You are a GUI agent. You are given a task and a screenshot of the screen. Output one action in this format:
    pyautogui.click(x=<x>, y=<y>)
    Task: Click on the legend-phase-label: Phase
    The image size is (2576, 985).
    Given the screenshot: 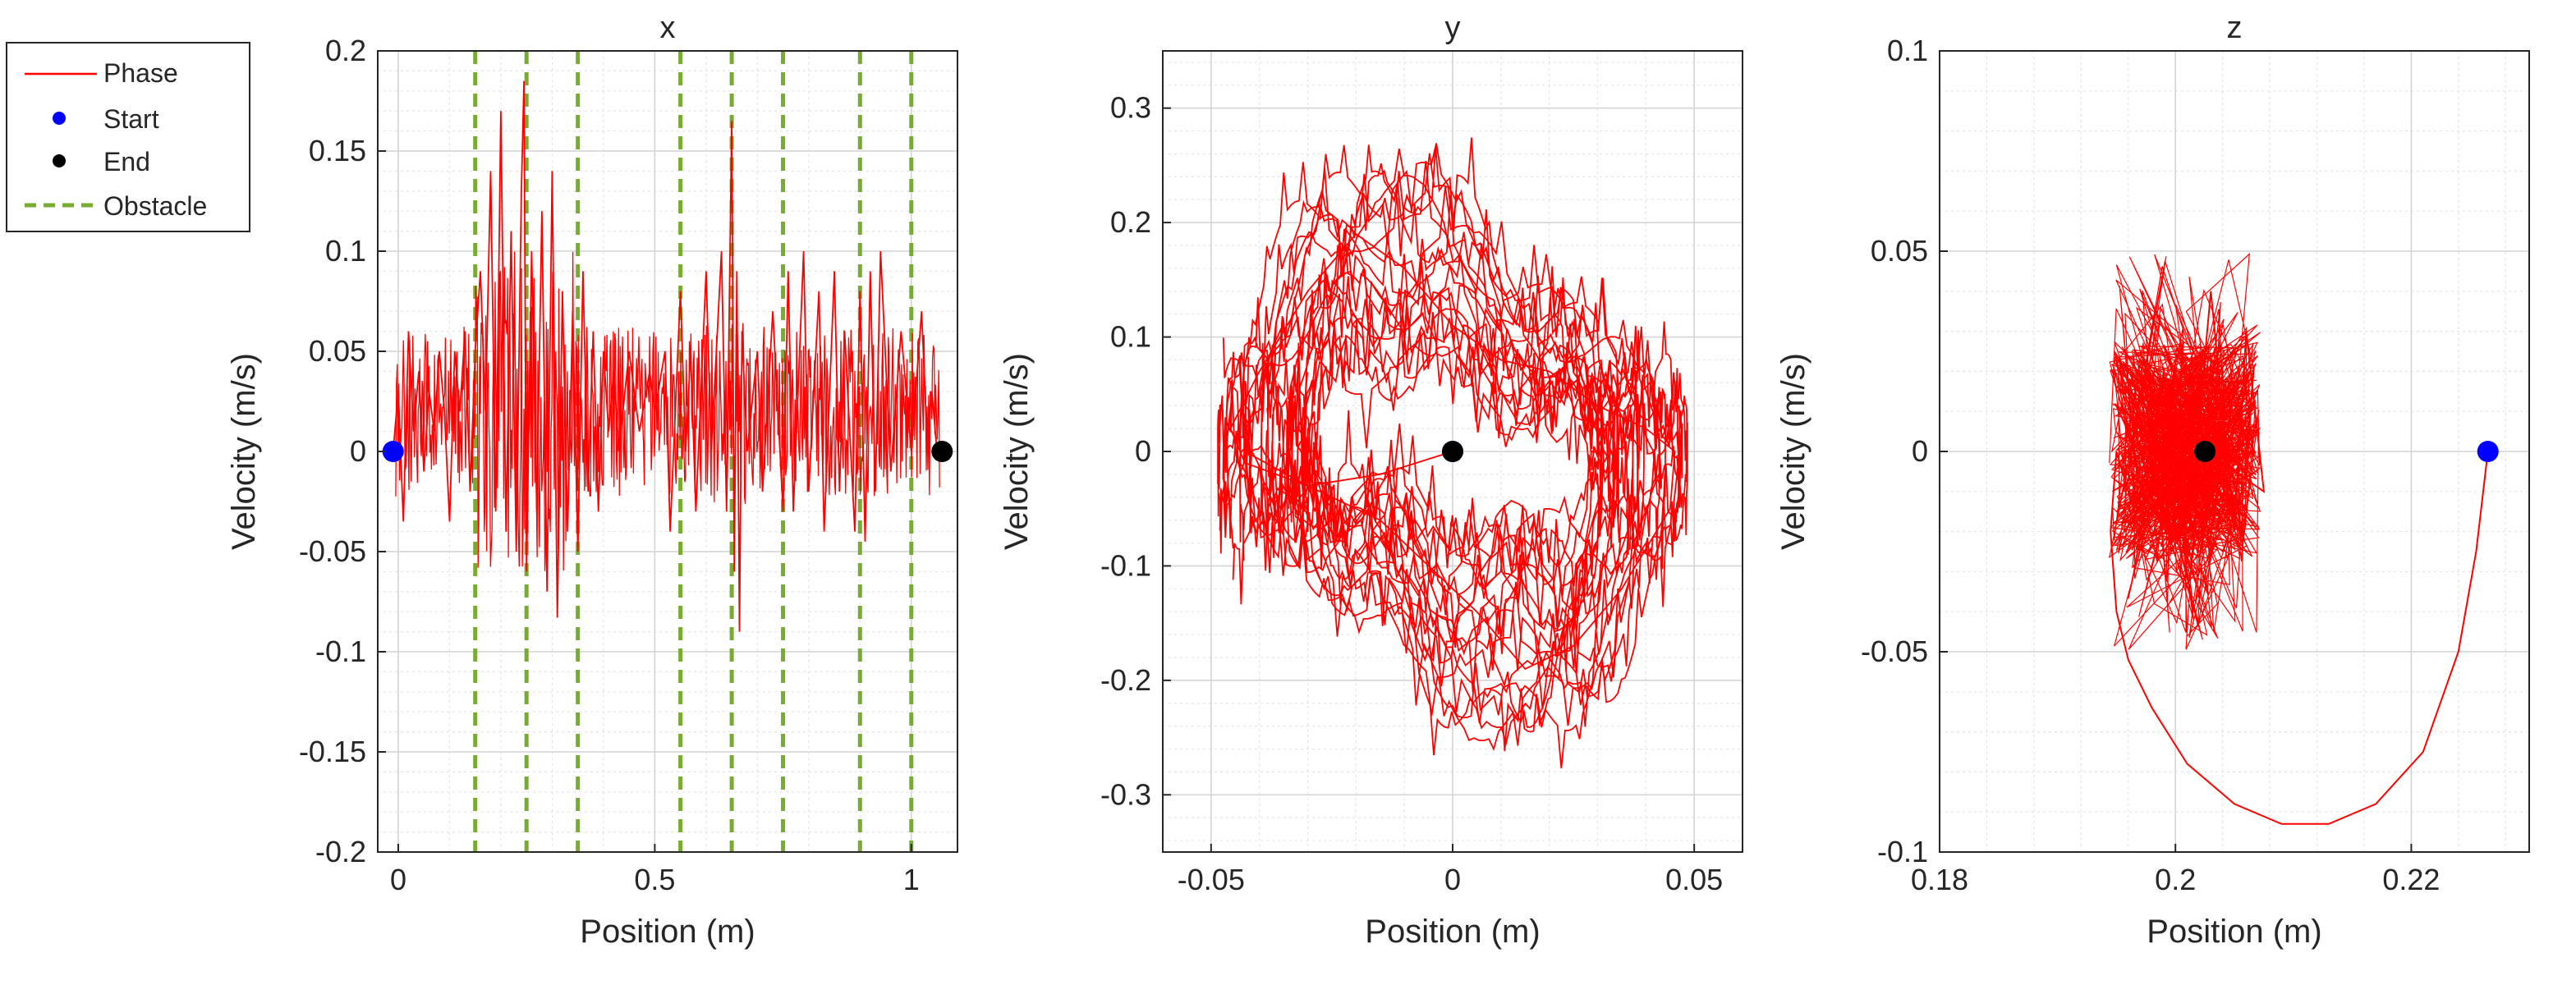 What is the action you would take?
    pyautogui.click(x=140, y=73)
    